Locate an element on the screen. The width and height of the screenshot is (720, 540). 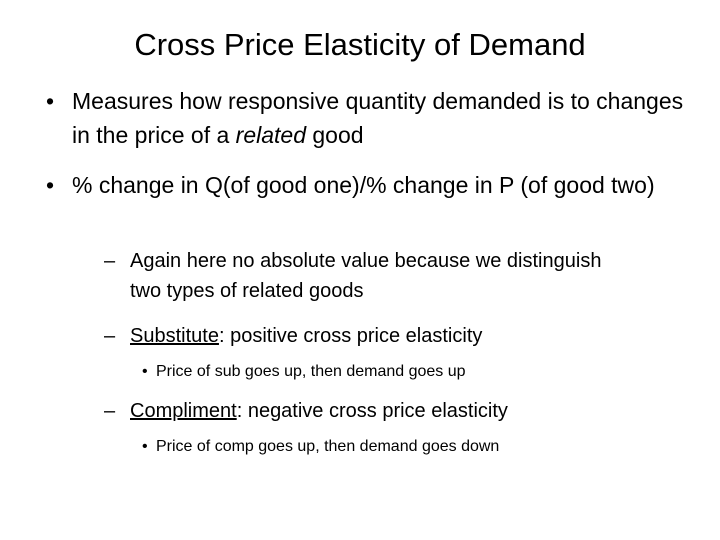
bullet-measures-tail: good is located at coordinates (334, 135).